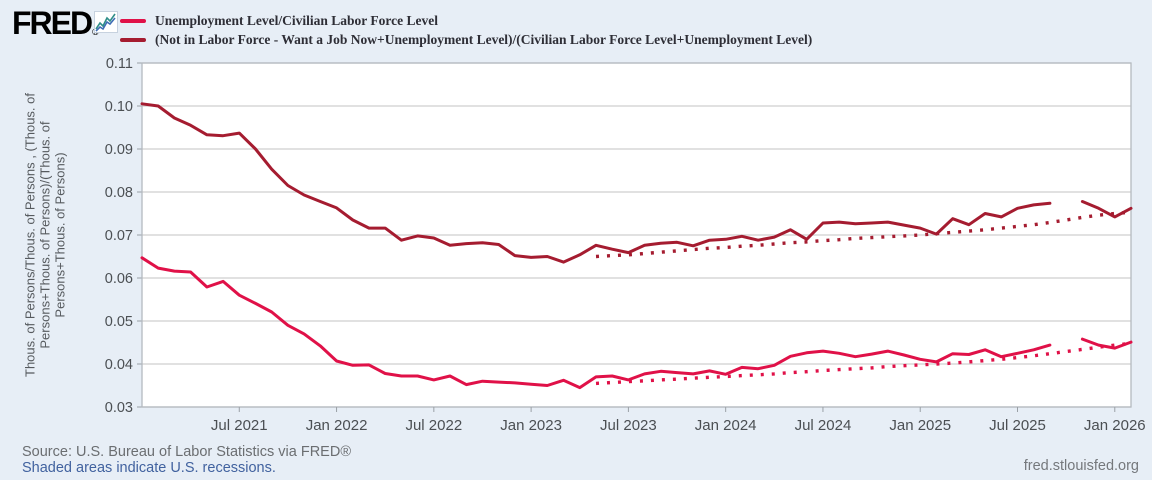 The height and width of the screenshot is (480, 1152). I want to click on svg-text: 0.11, so click(119, 64).